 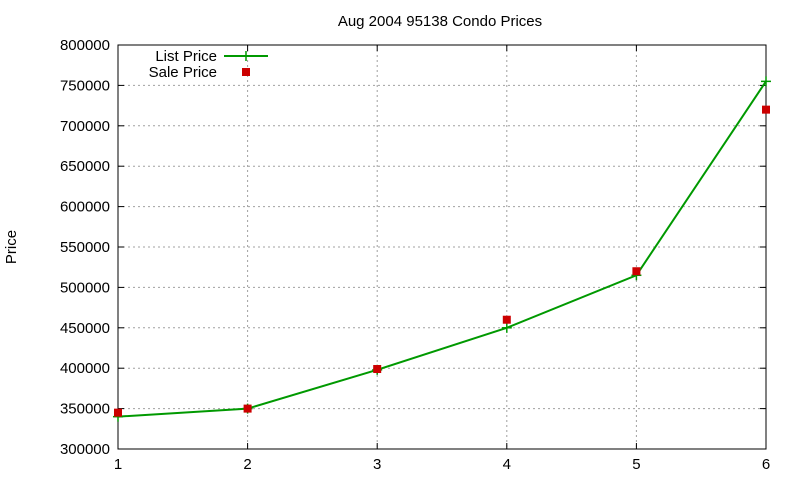 What do you see at coordinates (85, 85) in the screenshot?
I see `y-tick-label: 750000` at bounding box center [85, 85].